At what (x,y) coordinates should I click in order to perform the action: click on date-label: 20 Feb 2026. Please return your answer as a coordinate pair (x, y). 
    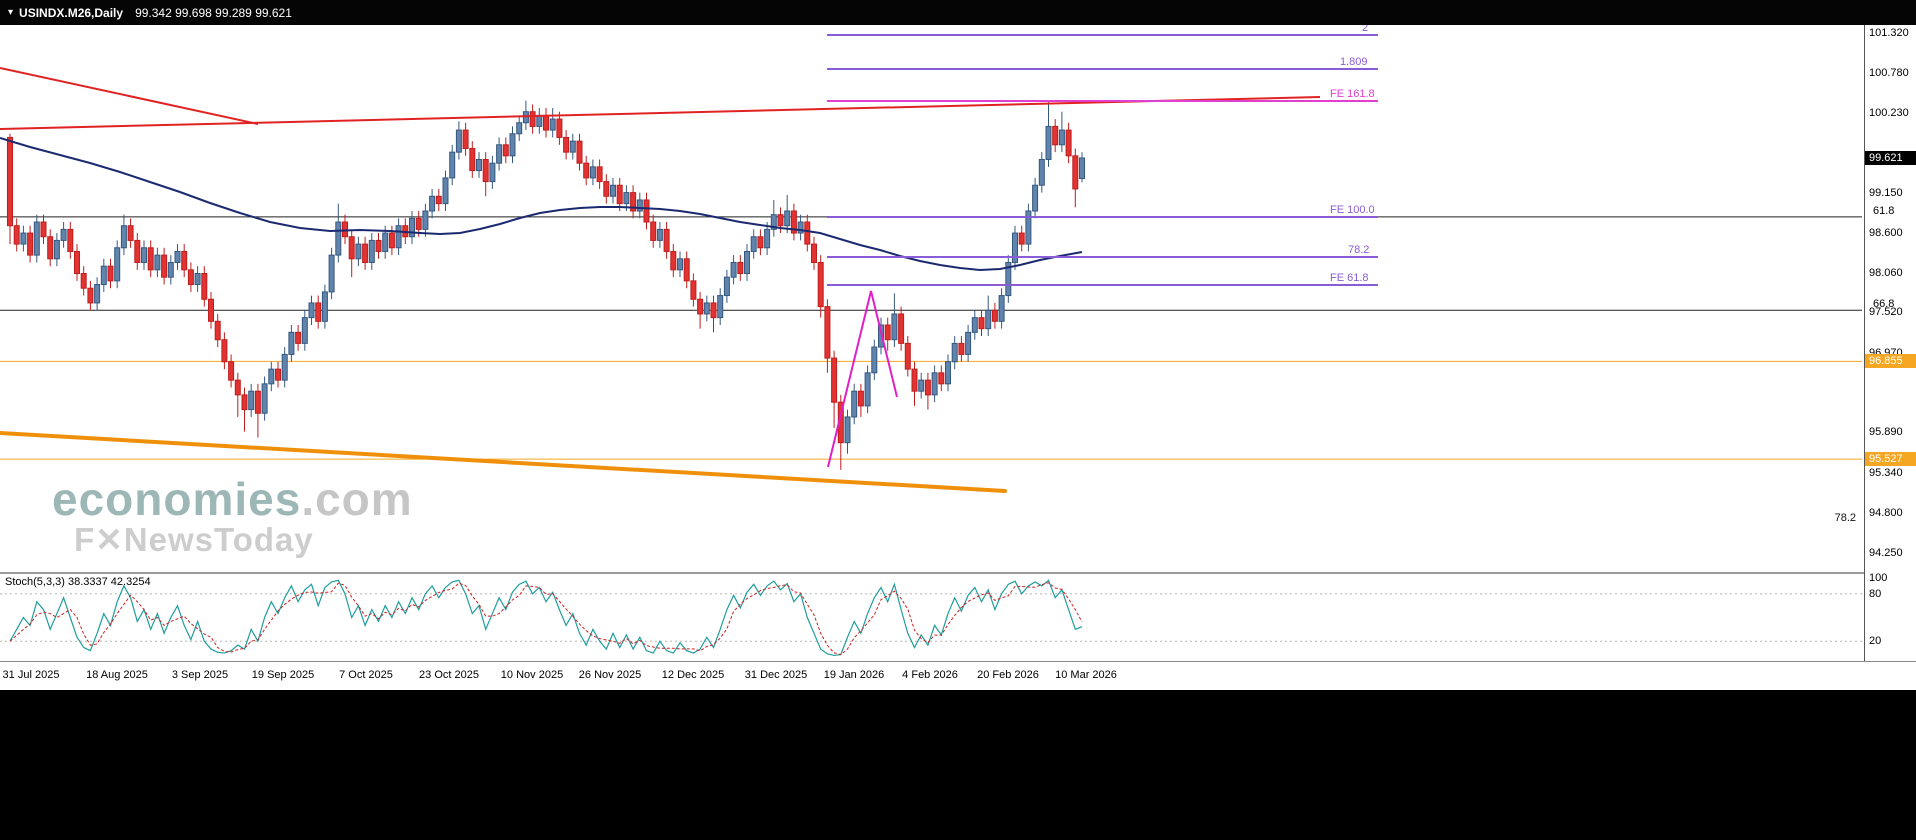
    Looking at the image, I should click on (1008, 675).